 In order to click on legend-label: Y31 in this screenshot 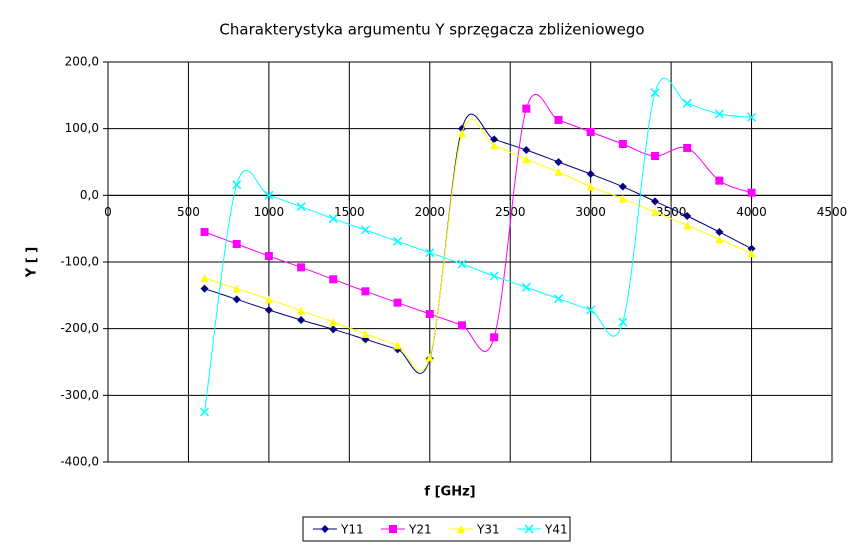, I will do `click(488, 530)`.